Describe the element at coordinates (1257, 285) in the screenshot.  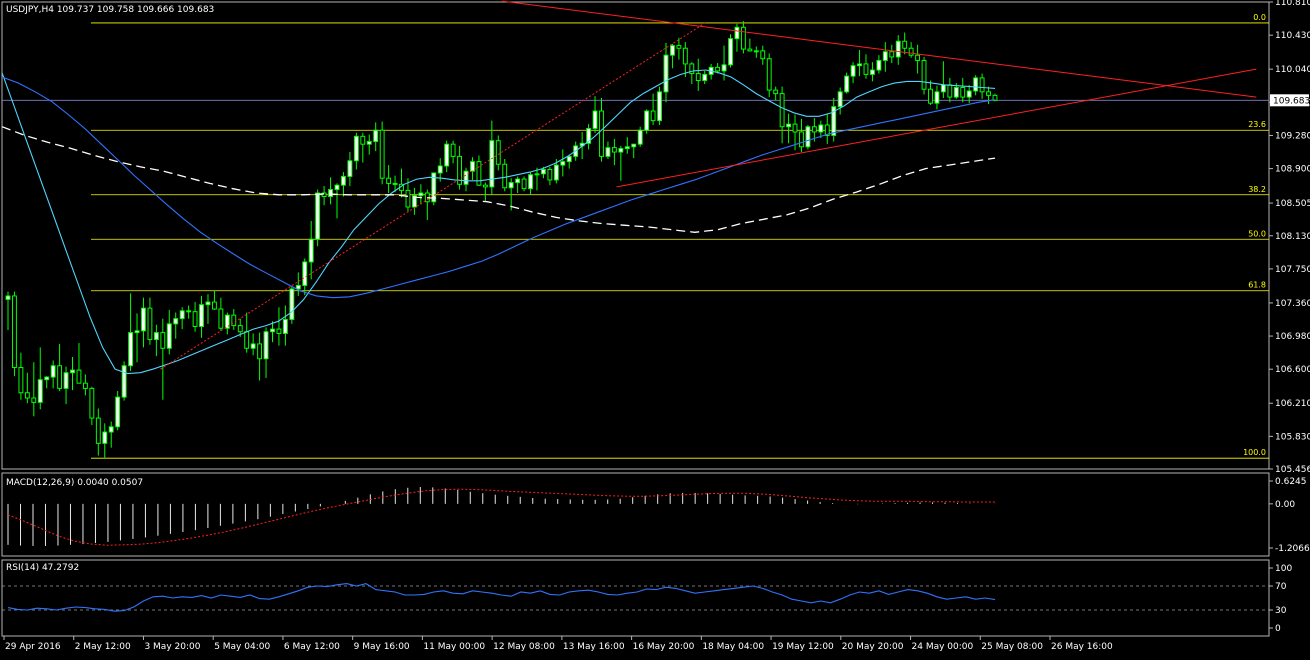
I see `fib-level-label: 61.8` at that location.